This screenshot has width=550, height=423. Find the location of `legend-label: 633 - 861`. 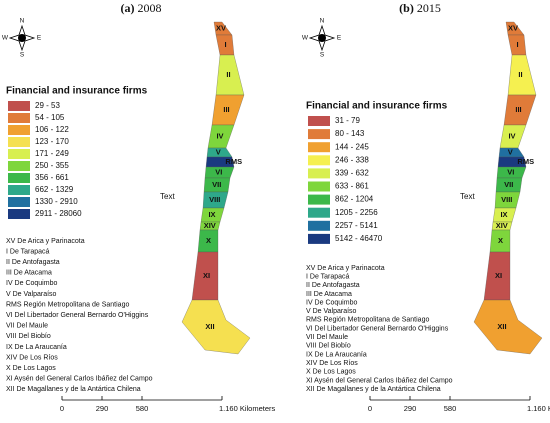

legend-label: 633 - 861 is located at coordinates (352, 186).